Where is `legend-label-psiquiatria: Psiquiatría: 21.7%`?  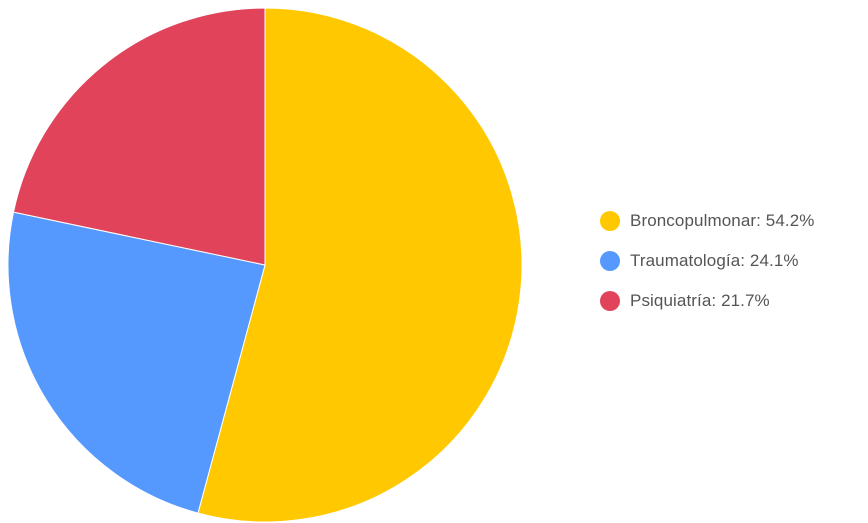 legend-label-psiquiatria: Psiquiatría: 21.7% is located at coordinates (700, 300).